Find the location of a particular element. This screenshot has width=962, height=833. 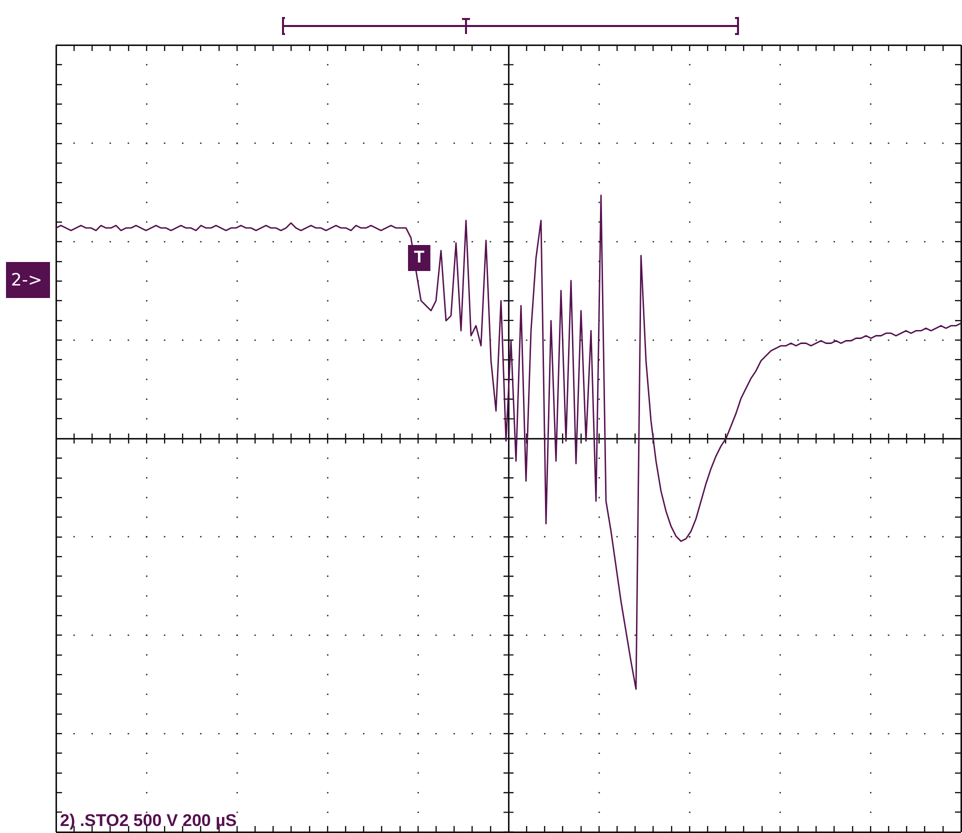

annotation: T is located at coordinates (419, 257).